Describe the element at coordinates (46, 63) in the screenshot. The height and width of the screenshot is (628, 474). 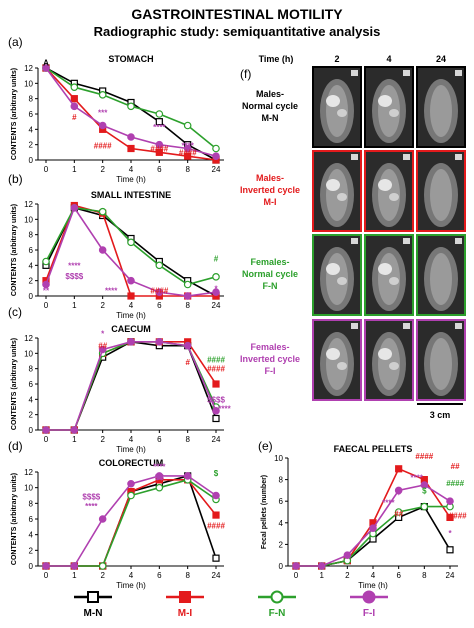
I see `significance-label: A` at that location.